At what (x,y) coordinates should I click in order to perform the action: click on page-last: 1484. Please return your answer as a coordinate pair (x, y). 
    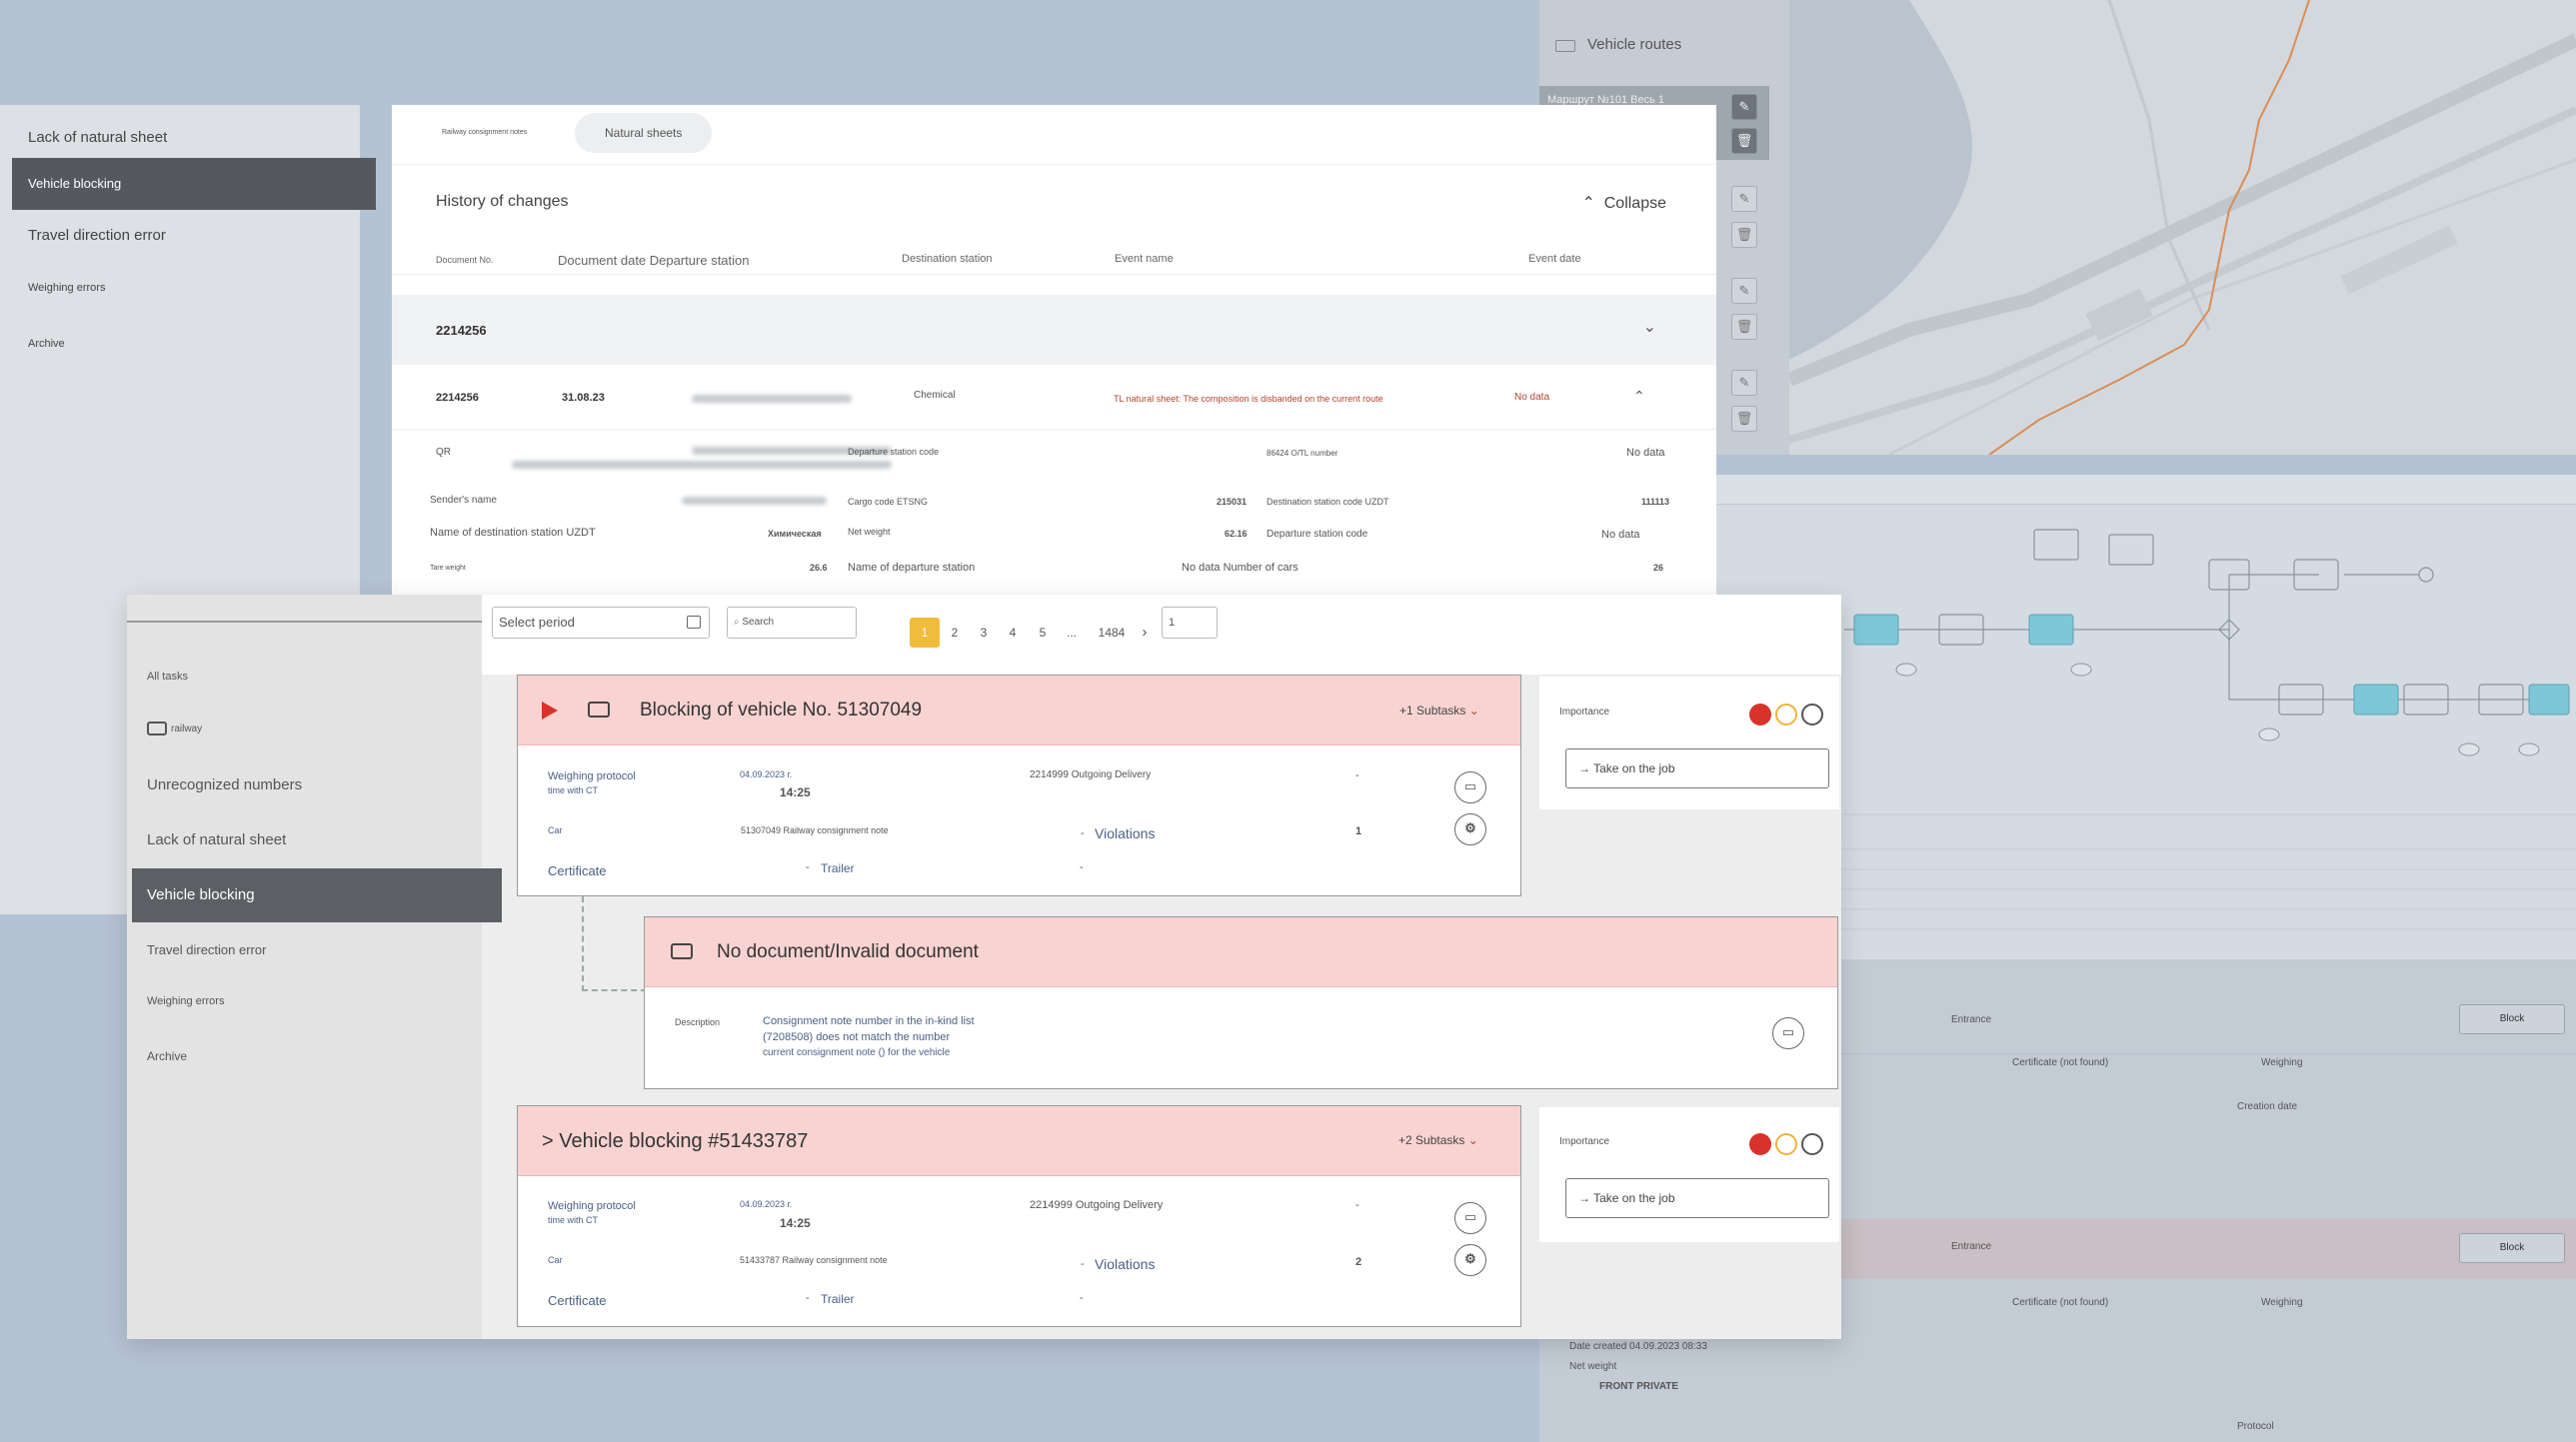
    Looking at the image, I should click on (1112, 633).